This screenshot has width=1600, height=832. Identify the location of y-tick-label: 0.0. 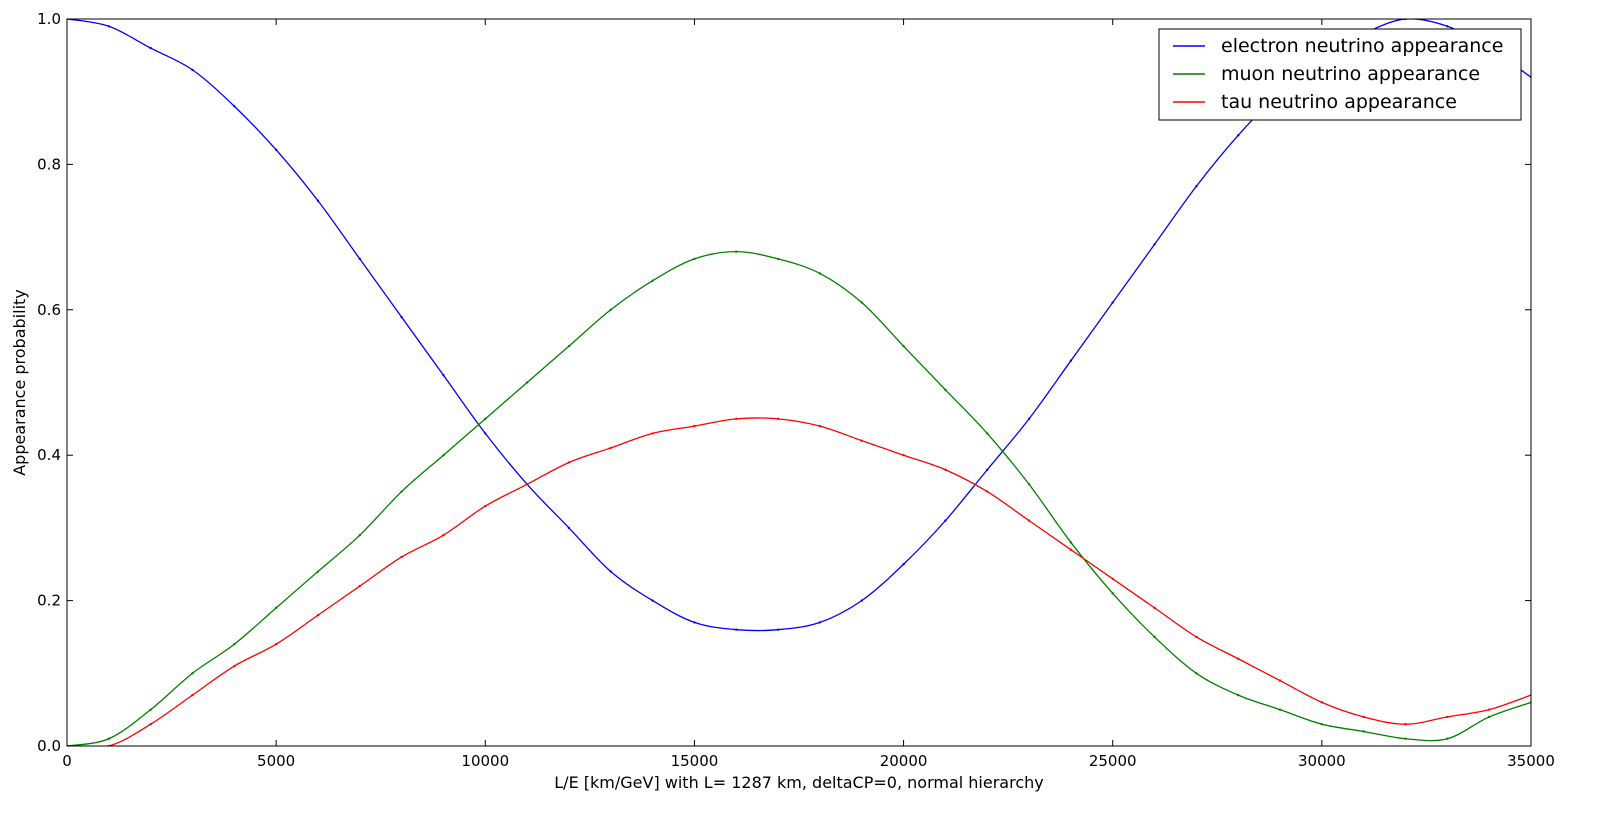
(49, 746).